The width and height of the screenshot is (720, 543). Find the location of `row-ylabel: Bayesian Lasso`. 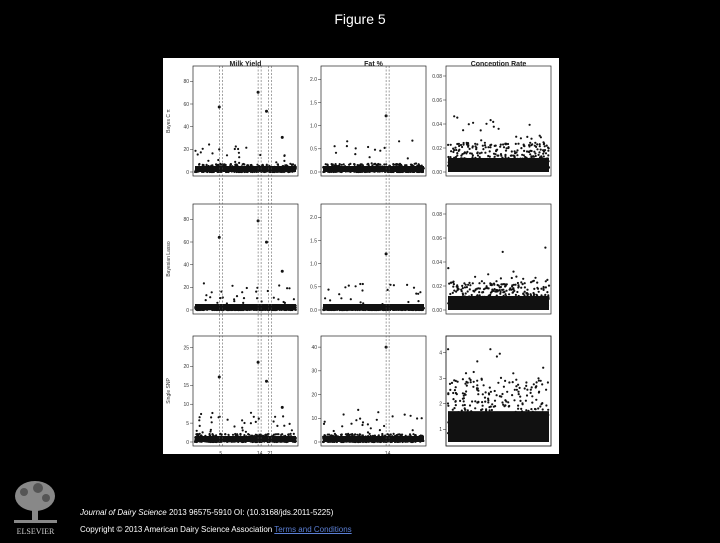

row-ylabel: Bayesian Lasso is located at coordinates (169, 259).